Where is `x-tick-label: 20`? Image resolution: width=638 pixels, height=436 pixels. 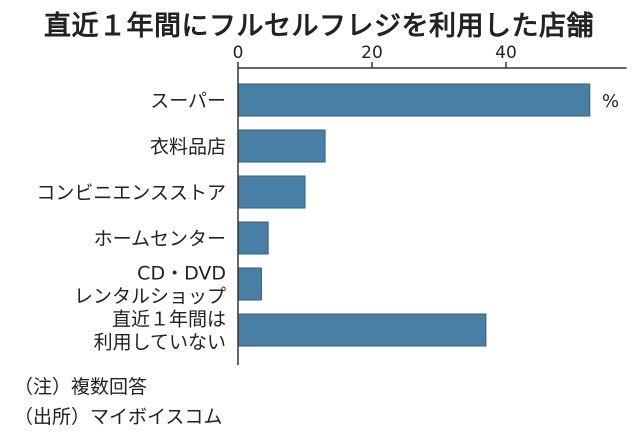
x-tick-label: 20 is located at coordinates (372, 53).